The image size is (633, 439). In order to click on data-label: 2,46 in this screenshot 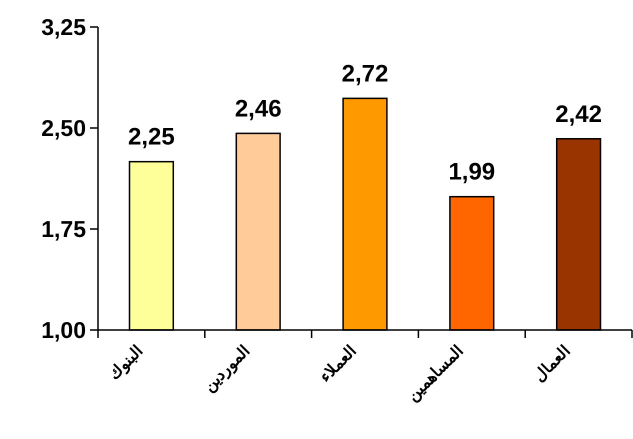, I will do `click(258, 108)`.